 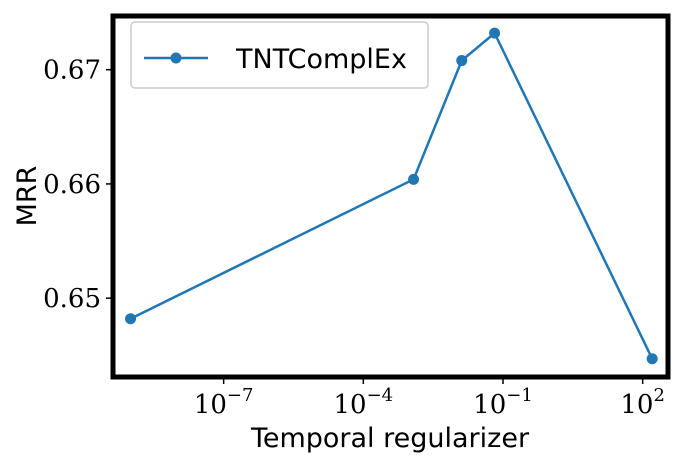 What do you see at coordinates (72, 185) in the screenshot?
I see `y-tick-label: 0.66` at bounding box center [72, 185].